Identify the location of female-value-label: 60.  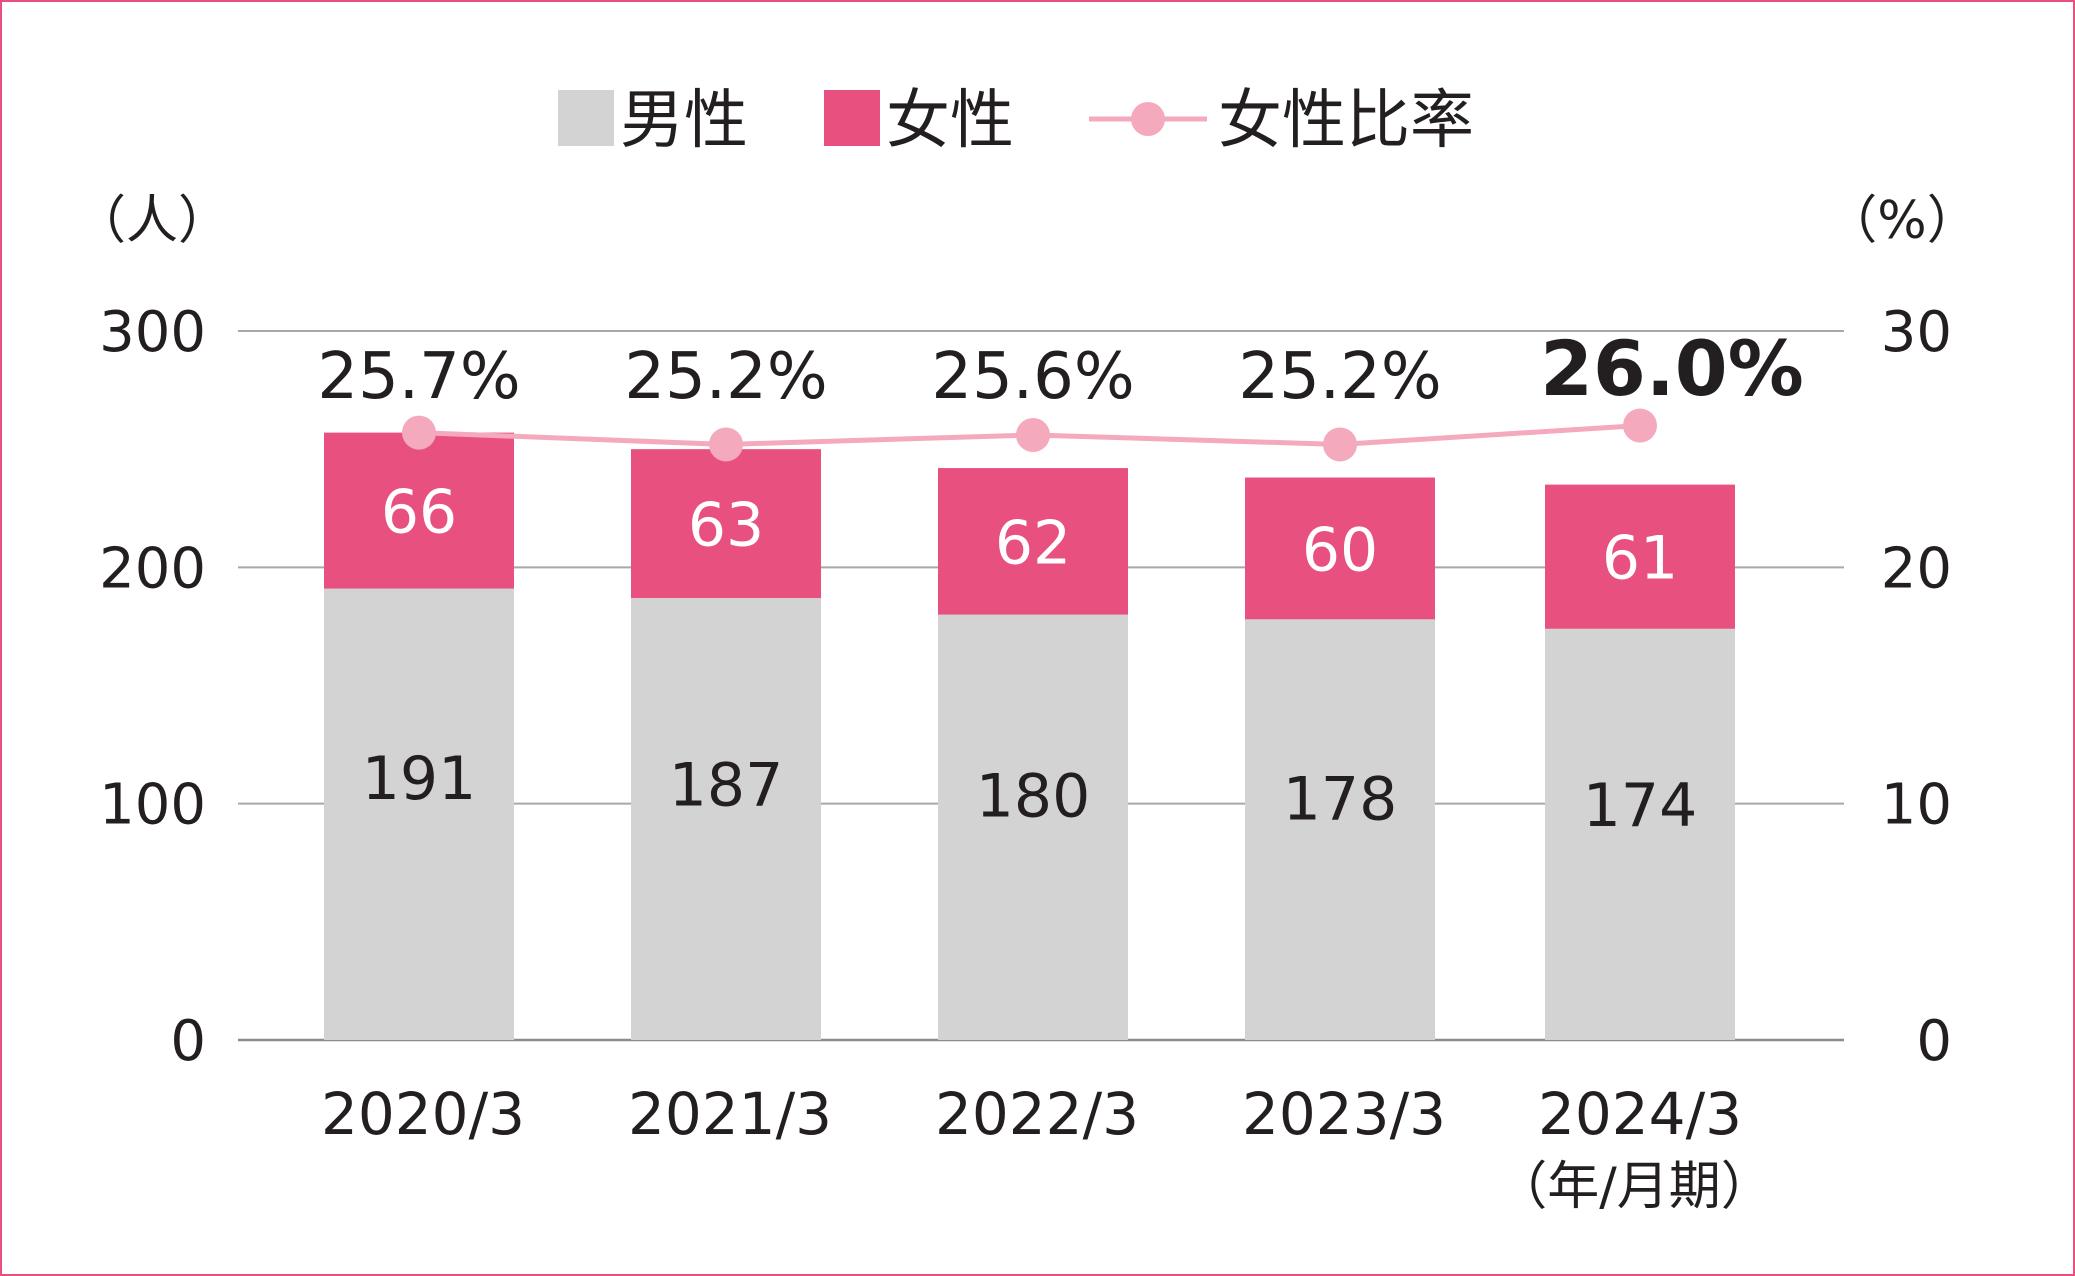
(1340, 550).